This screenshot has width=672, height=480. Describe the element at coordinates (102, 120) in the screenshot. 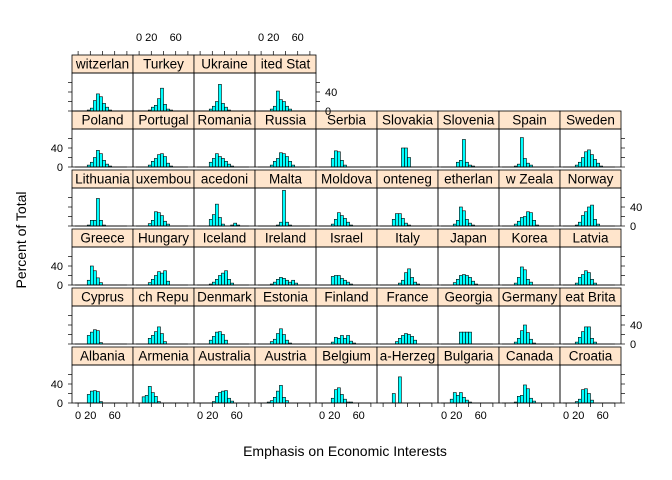

I see `strip-label-poland: Poland` at that location.